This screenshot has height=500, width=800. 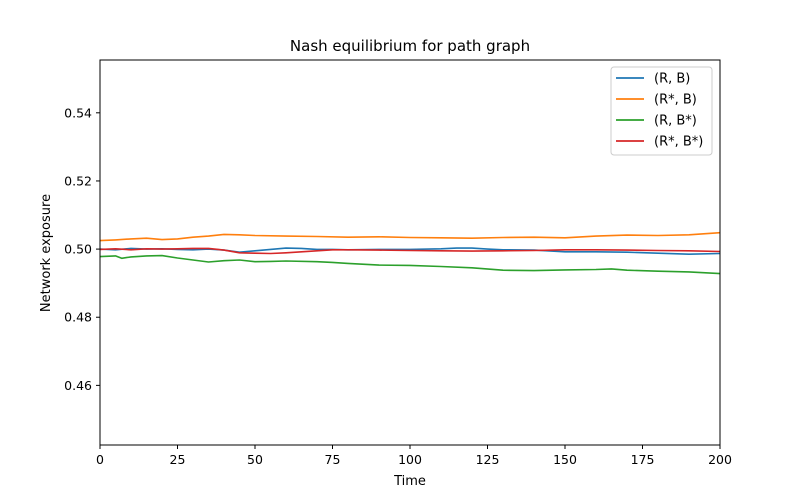 I want to click on y-tick-label: 0.54, so click(x=78, y=112).